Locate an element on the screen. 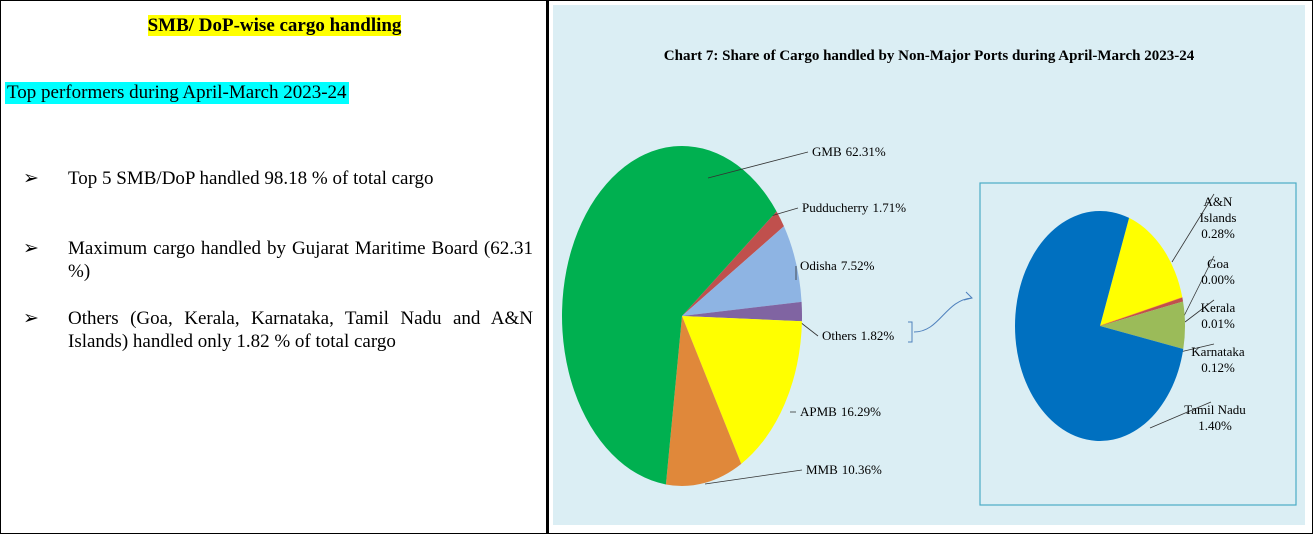 This screenshot has height=536, width=1314. slice-name: Others is located at coordinates (839, 335).